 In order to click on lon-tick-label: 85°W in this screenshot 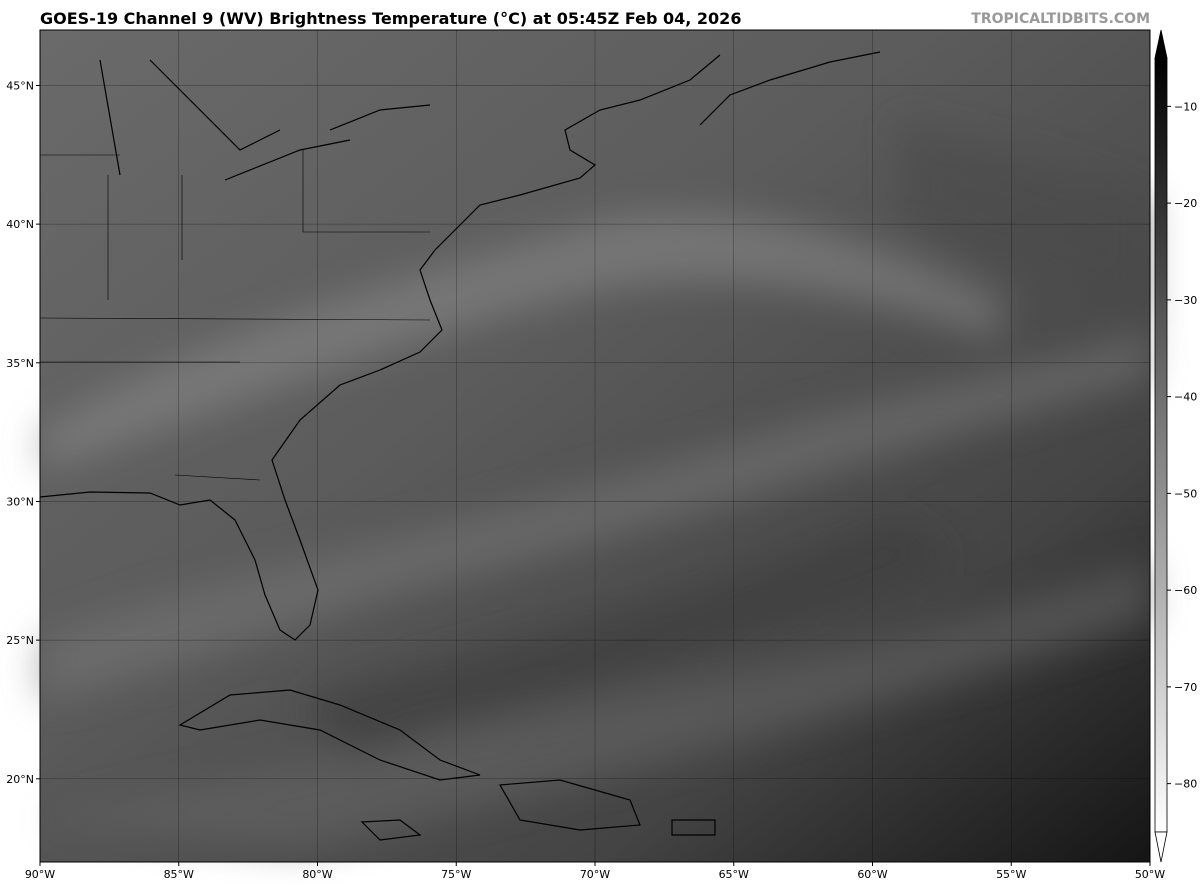, I will do `click(179, 874)`.